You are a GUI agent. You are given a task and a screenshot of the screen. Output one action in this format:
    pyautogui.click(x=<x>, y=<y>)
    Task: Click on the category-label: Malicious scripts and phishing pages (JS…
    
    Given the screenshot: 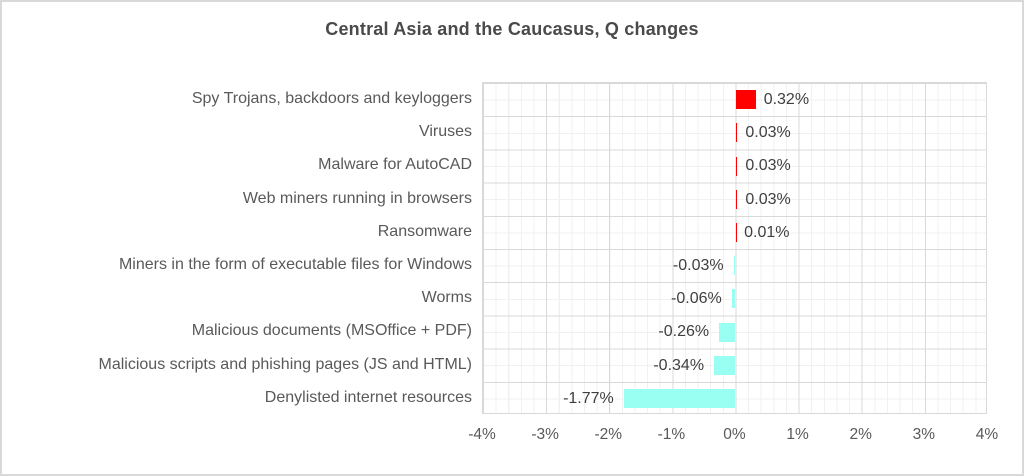 What is the action you would take?
    pyautogui.click(x=285, y=364)
    